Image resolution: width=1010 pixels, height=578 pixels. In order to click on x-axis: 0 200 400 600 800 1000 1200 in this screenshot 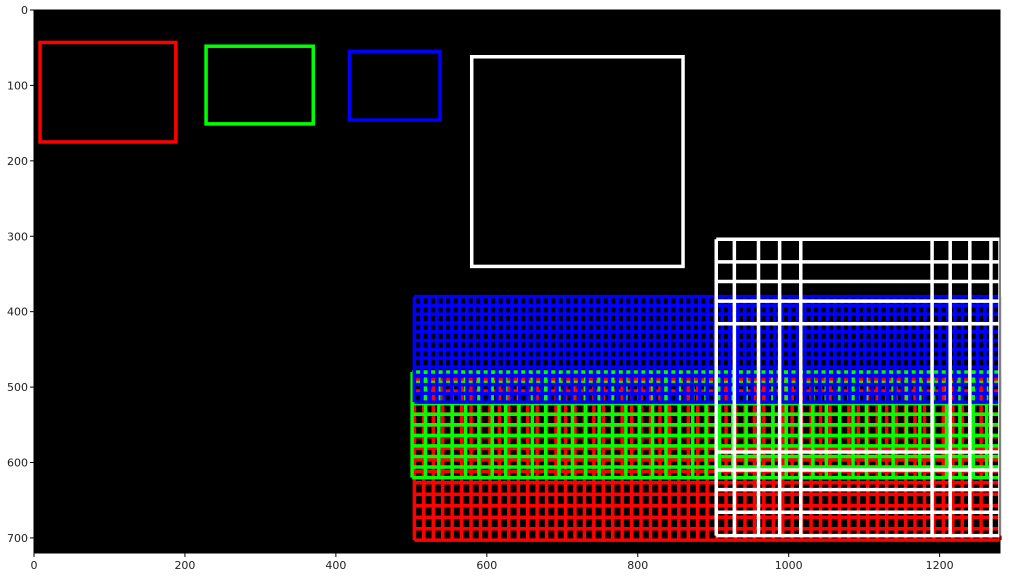, I will do `click(492, 562)`.